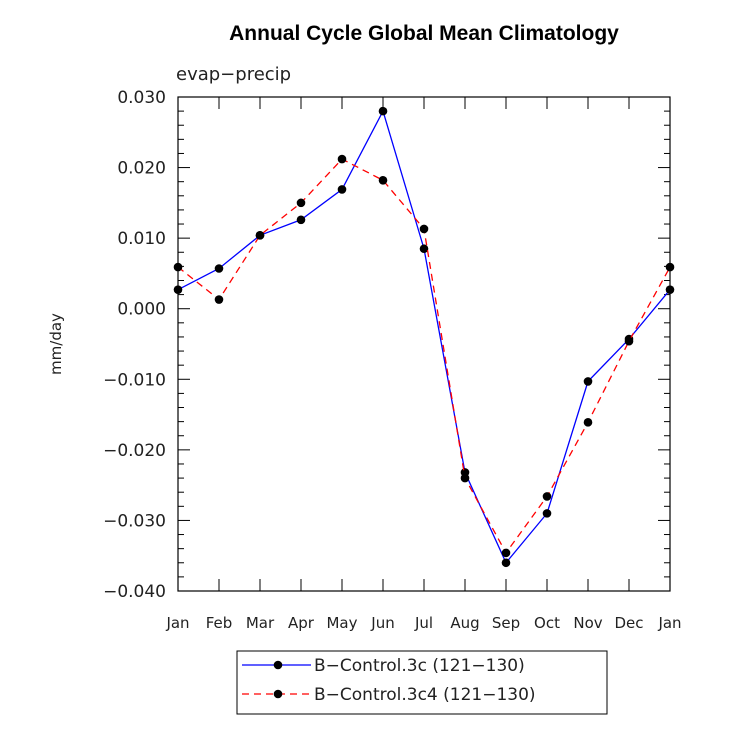 The width and height of the screenshot is (733, 734). What do you see at coordinates (141, 310) in the screenshot?
I see `y-tick-label: 0.000` at bounding box center [141, 310].